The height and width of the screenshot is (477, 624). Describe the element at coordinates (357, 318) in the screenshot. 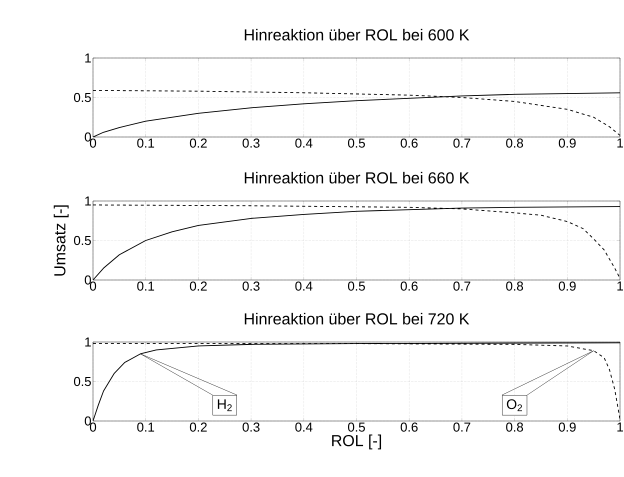

I see `chart-title: Hinreaktion über ROL bei 720 K` at that location.